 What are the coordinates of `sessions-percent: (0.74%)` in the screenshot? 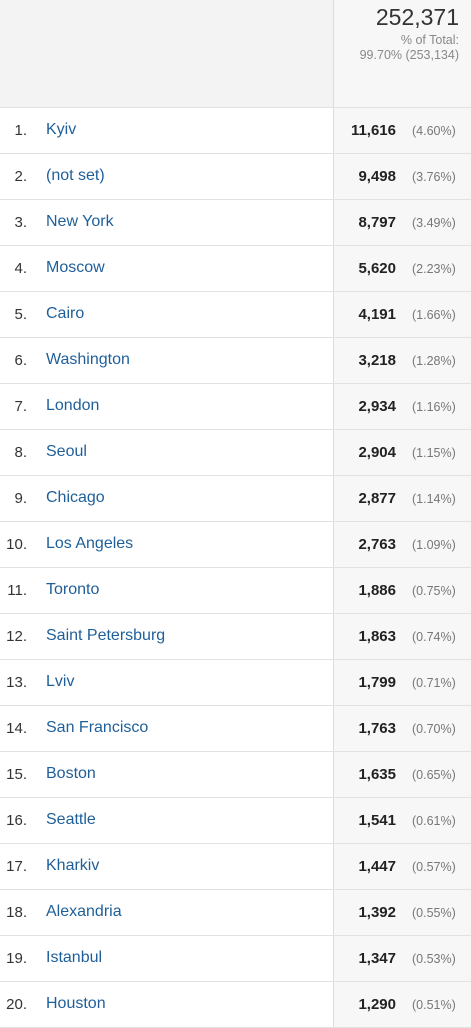 It's located at (434, 637).